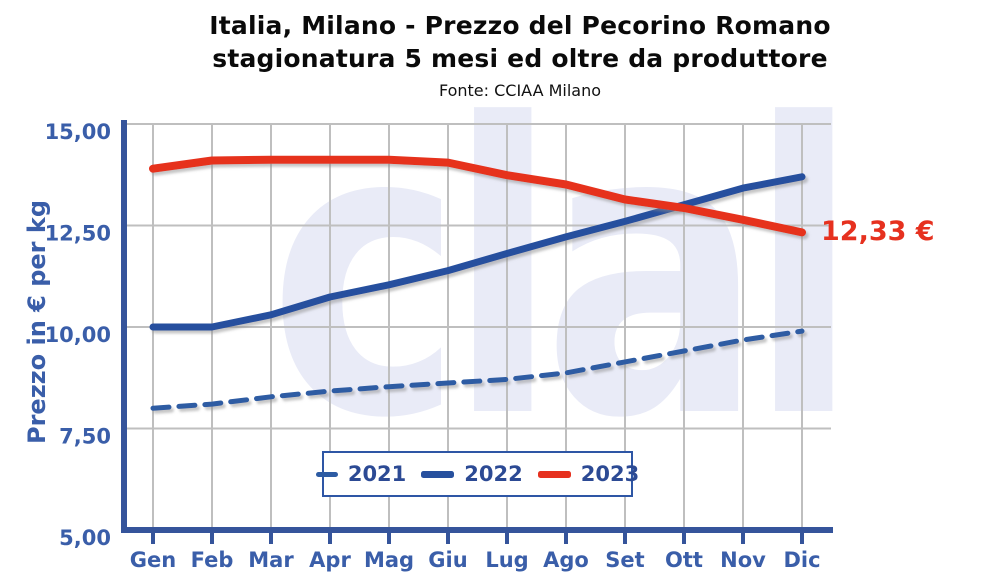 The width and height of the screenshot is (986, 584). I want to click on x-tick-label: Dic, so click(801, 560).